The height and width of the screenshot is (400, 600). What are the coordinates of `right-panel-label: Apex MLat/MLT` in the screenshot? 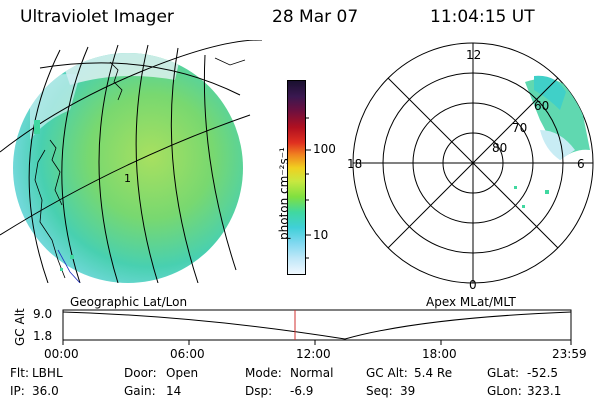 It's located at (471, 302).